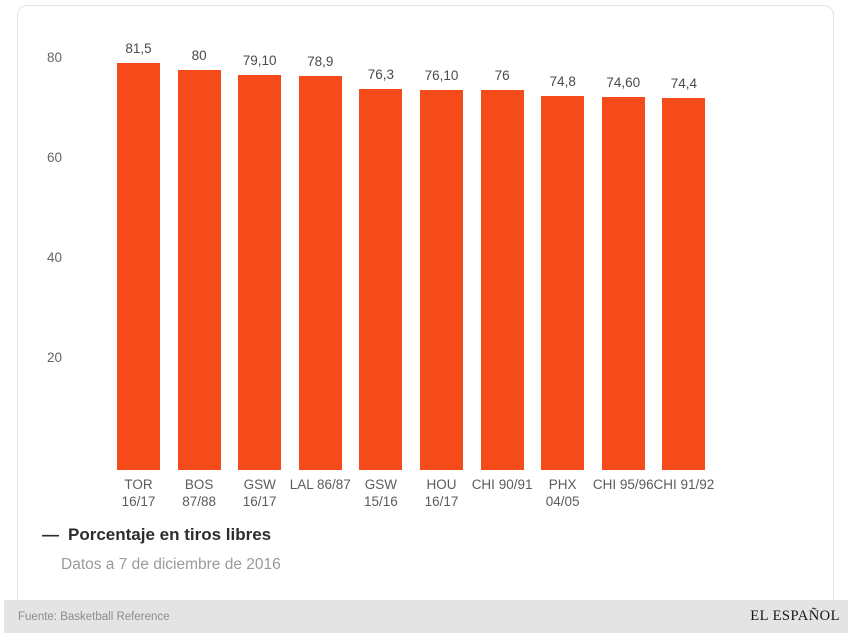 The height and width of the screenshot is (640, 854). I want to click on chart-footer: Fuente: Basketball Reference EL ESPAÑOL, so click(426, 616).